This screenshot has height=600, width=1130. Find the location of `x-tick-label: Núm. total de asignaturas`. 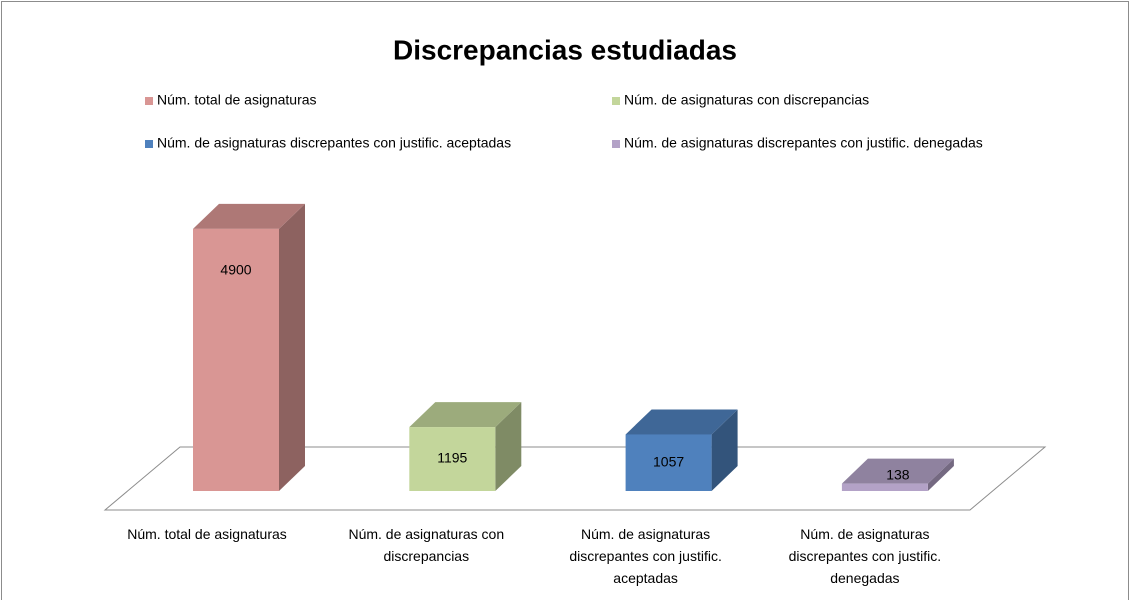

x-tick-label: Núm. total de asignaturas is located at coordinates (207, 534).